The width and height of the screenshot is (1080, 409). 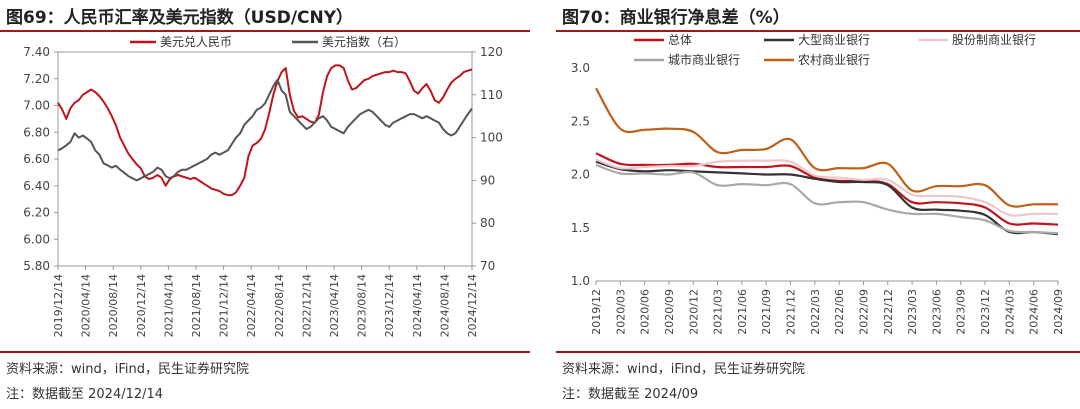 I want to click on series-line-right-axis, so click(x=265, y=130).